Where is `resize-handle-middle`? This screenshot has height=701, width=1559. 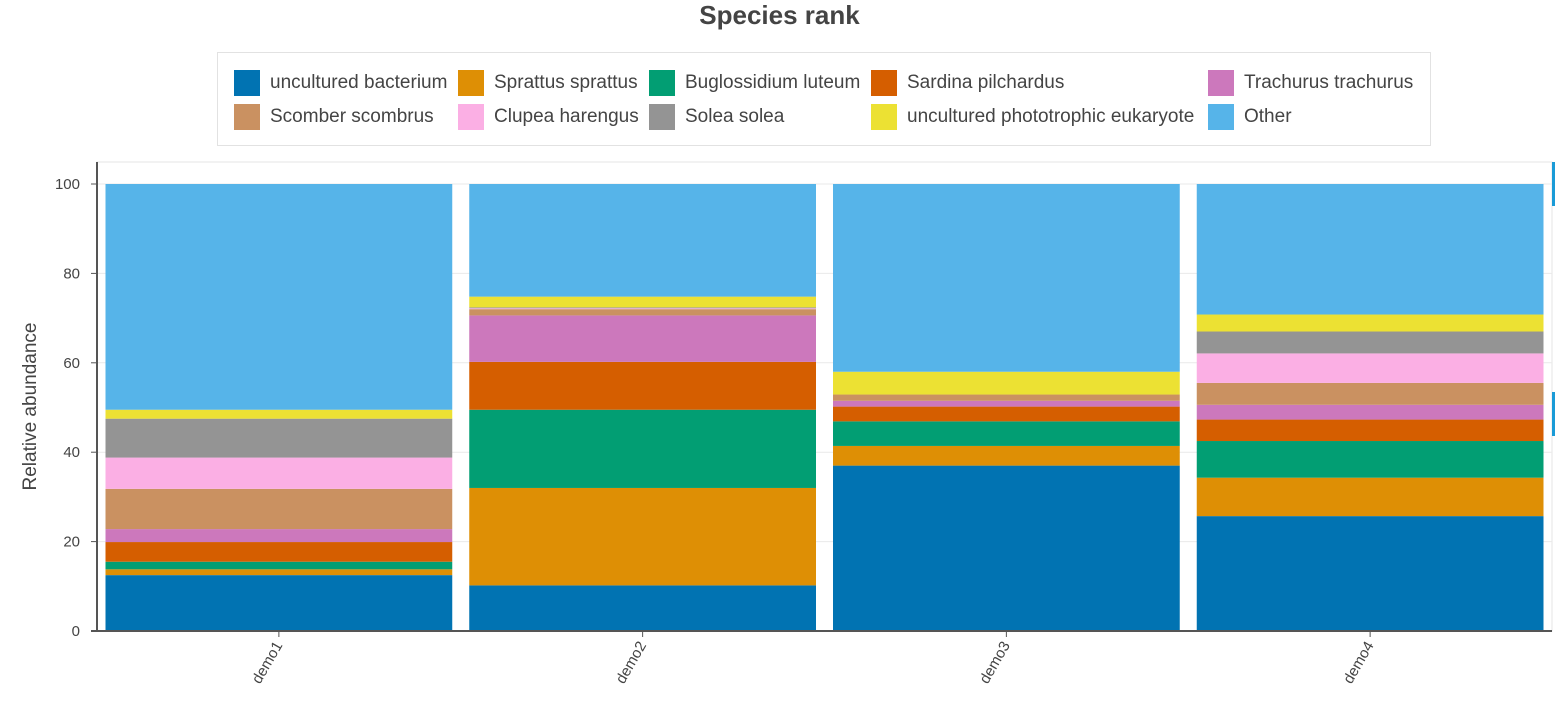 resize-handle-middle is located at coordinates (1553, 414).